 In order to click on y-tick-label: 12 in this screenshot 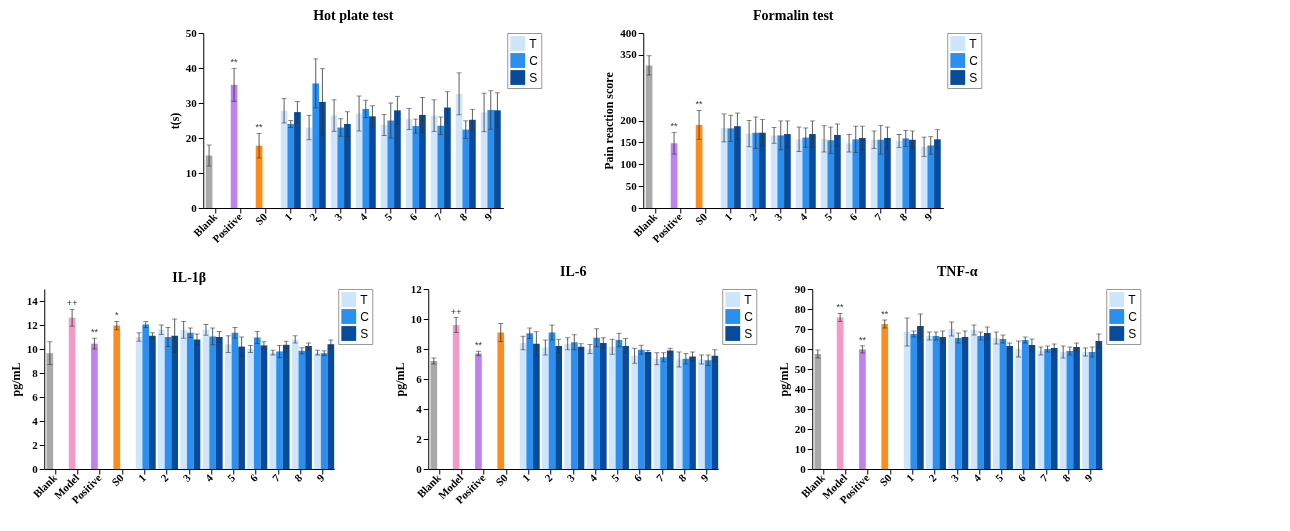, I will do `click(416, 288)`.